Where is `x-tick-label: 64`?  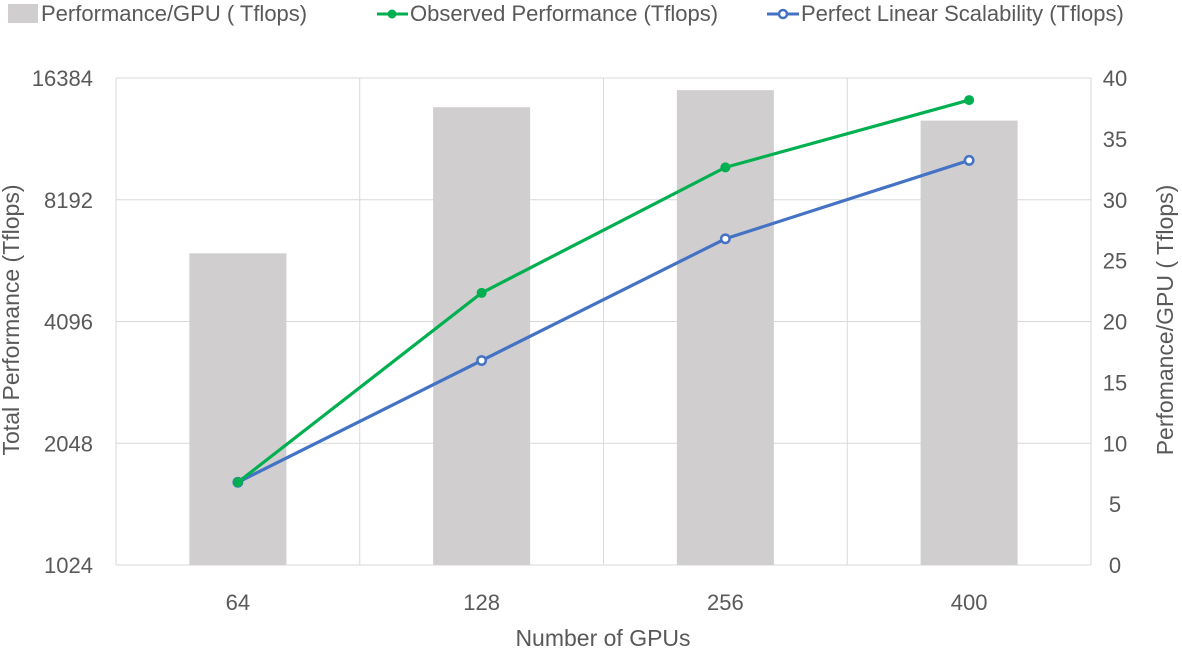
x-tick-label: 64 is located at coordinates (238, 602).